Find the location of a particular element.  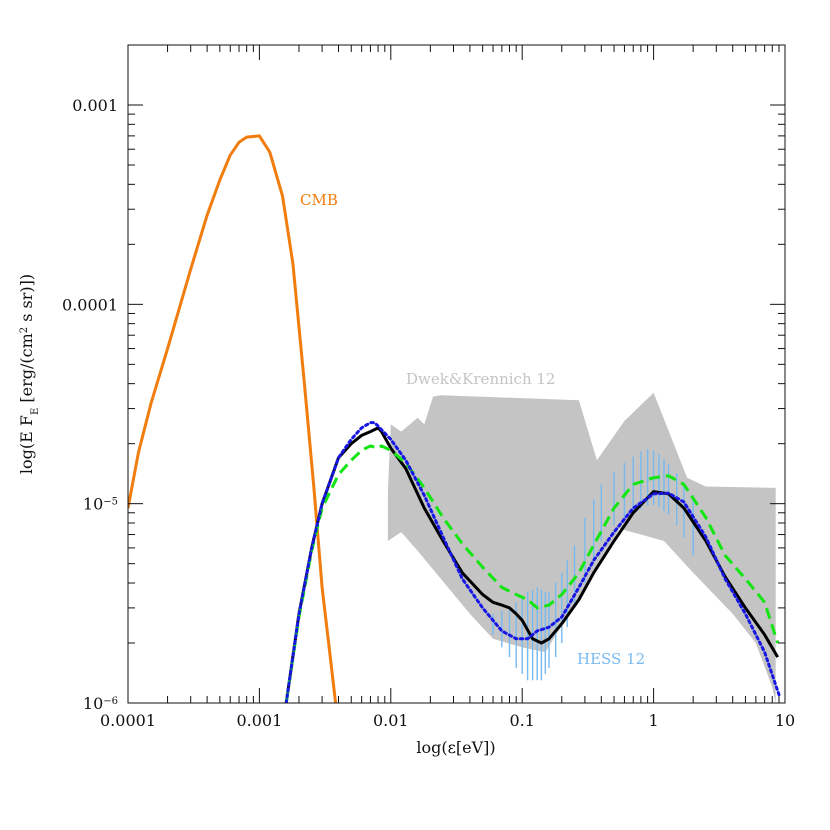

y-tick-label: 0.001 is located at coordinates (95, 105).